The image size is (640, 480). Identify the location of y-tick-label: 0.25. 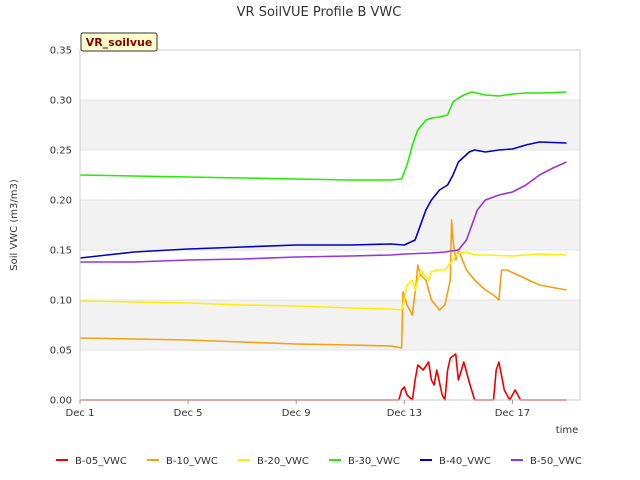
(61, 151).